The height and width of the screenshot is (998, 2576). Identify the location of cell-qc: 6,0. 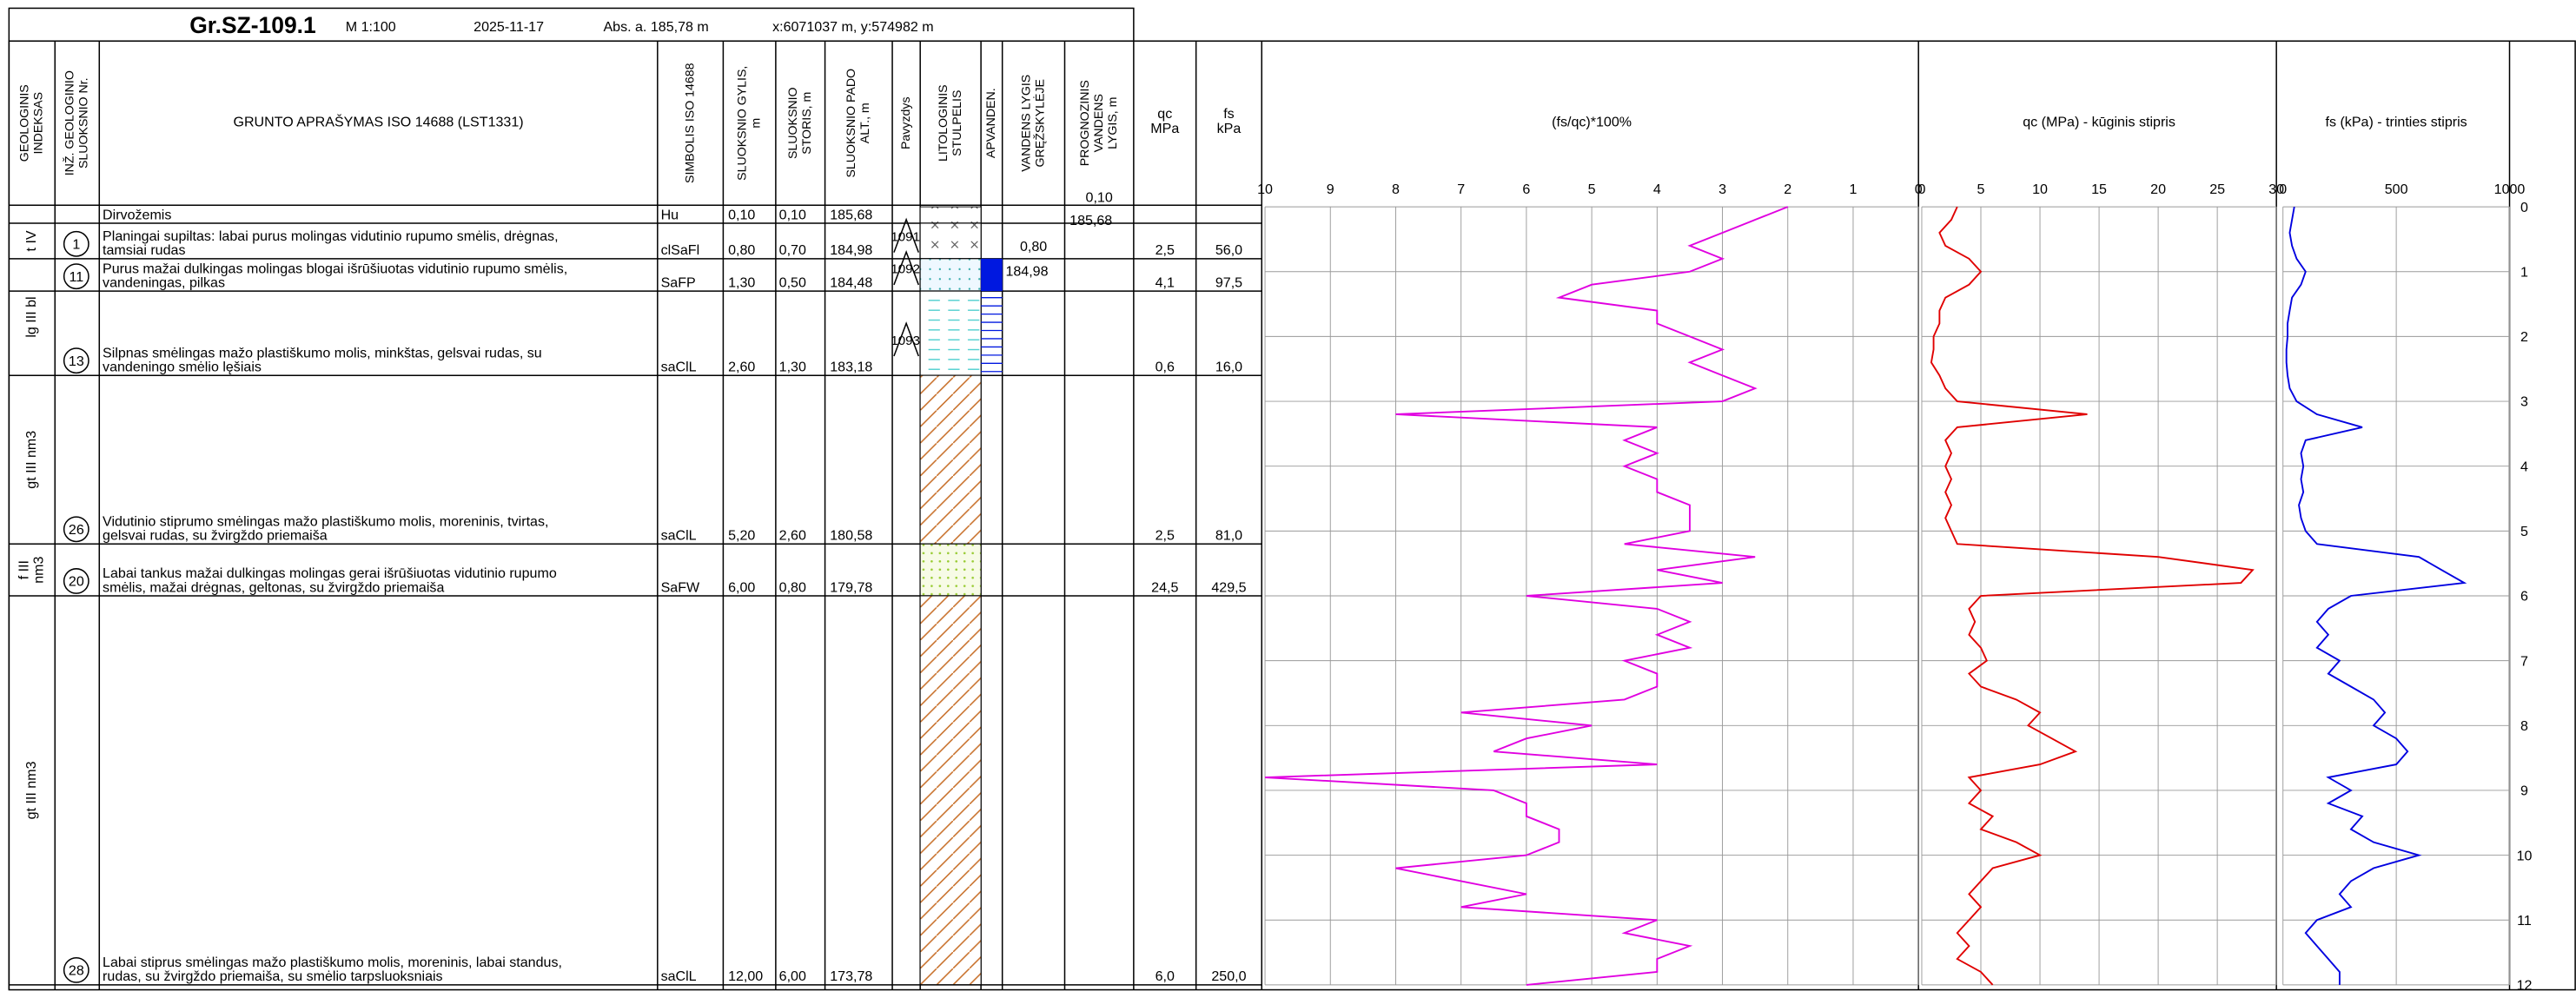
(1165, 976).